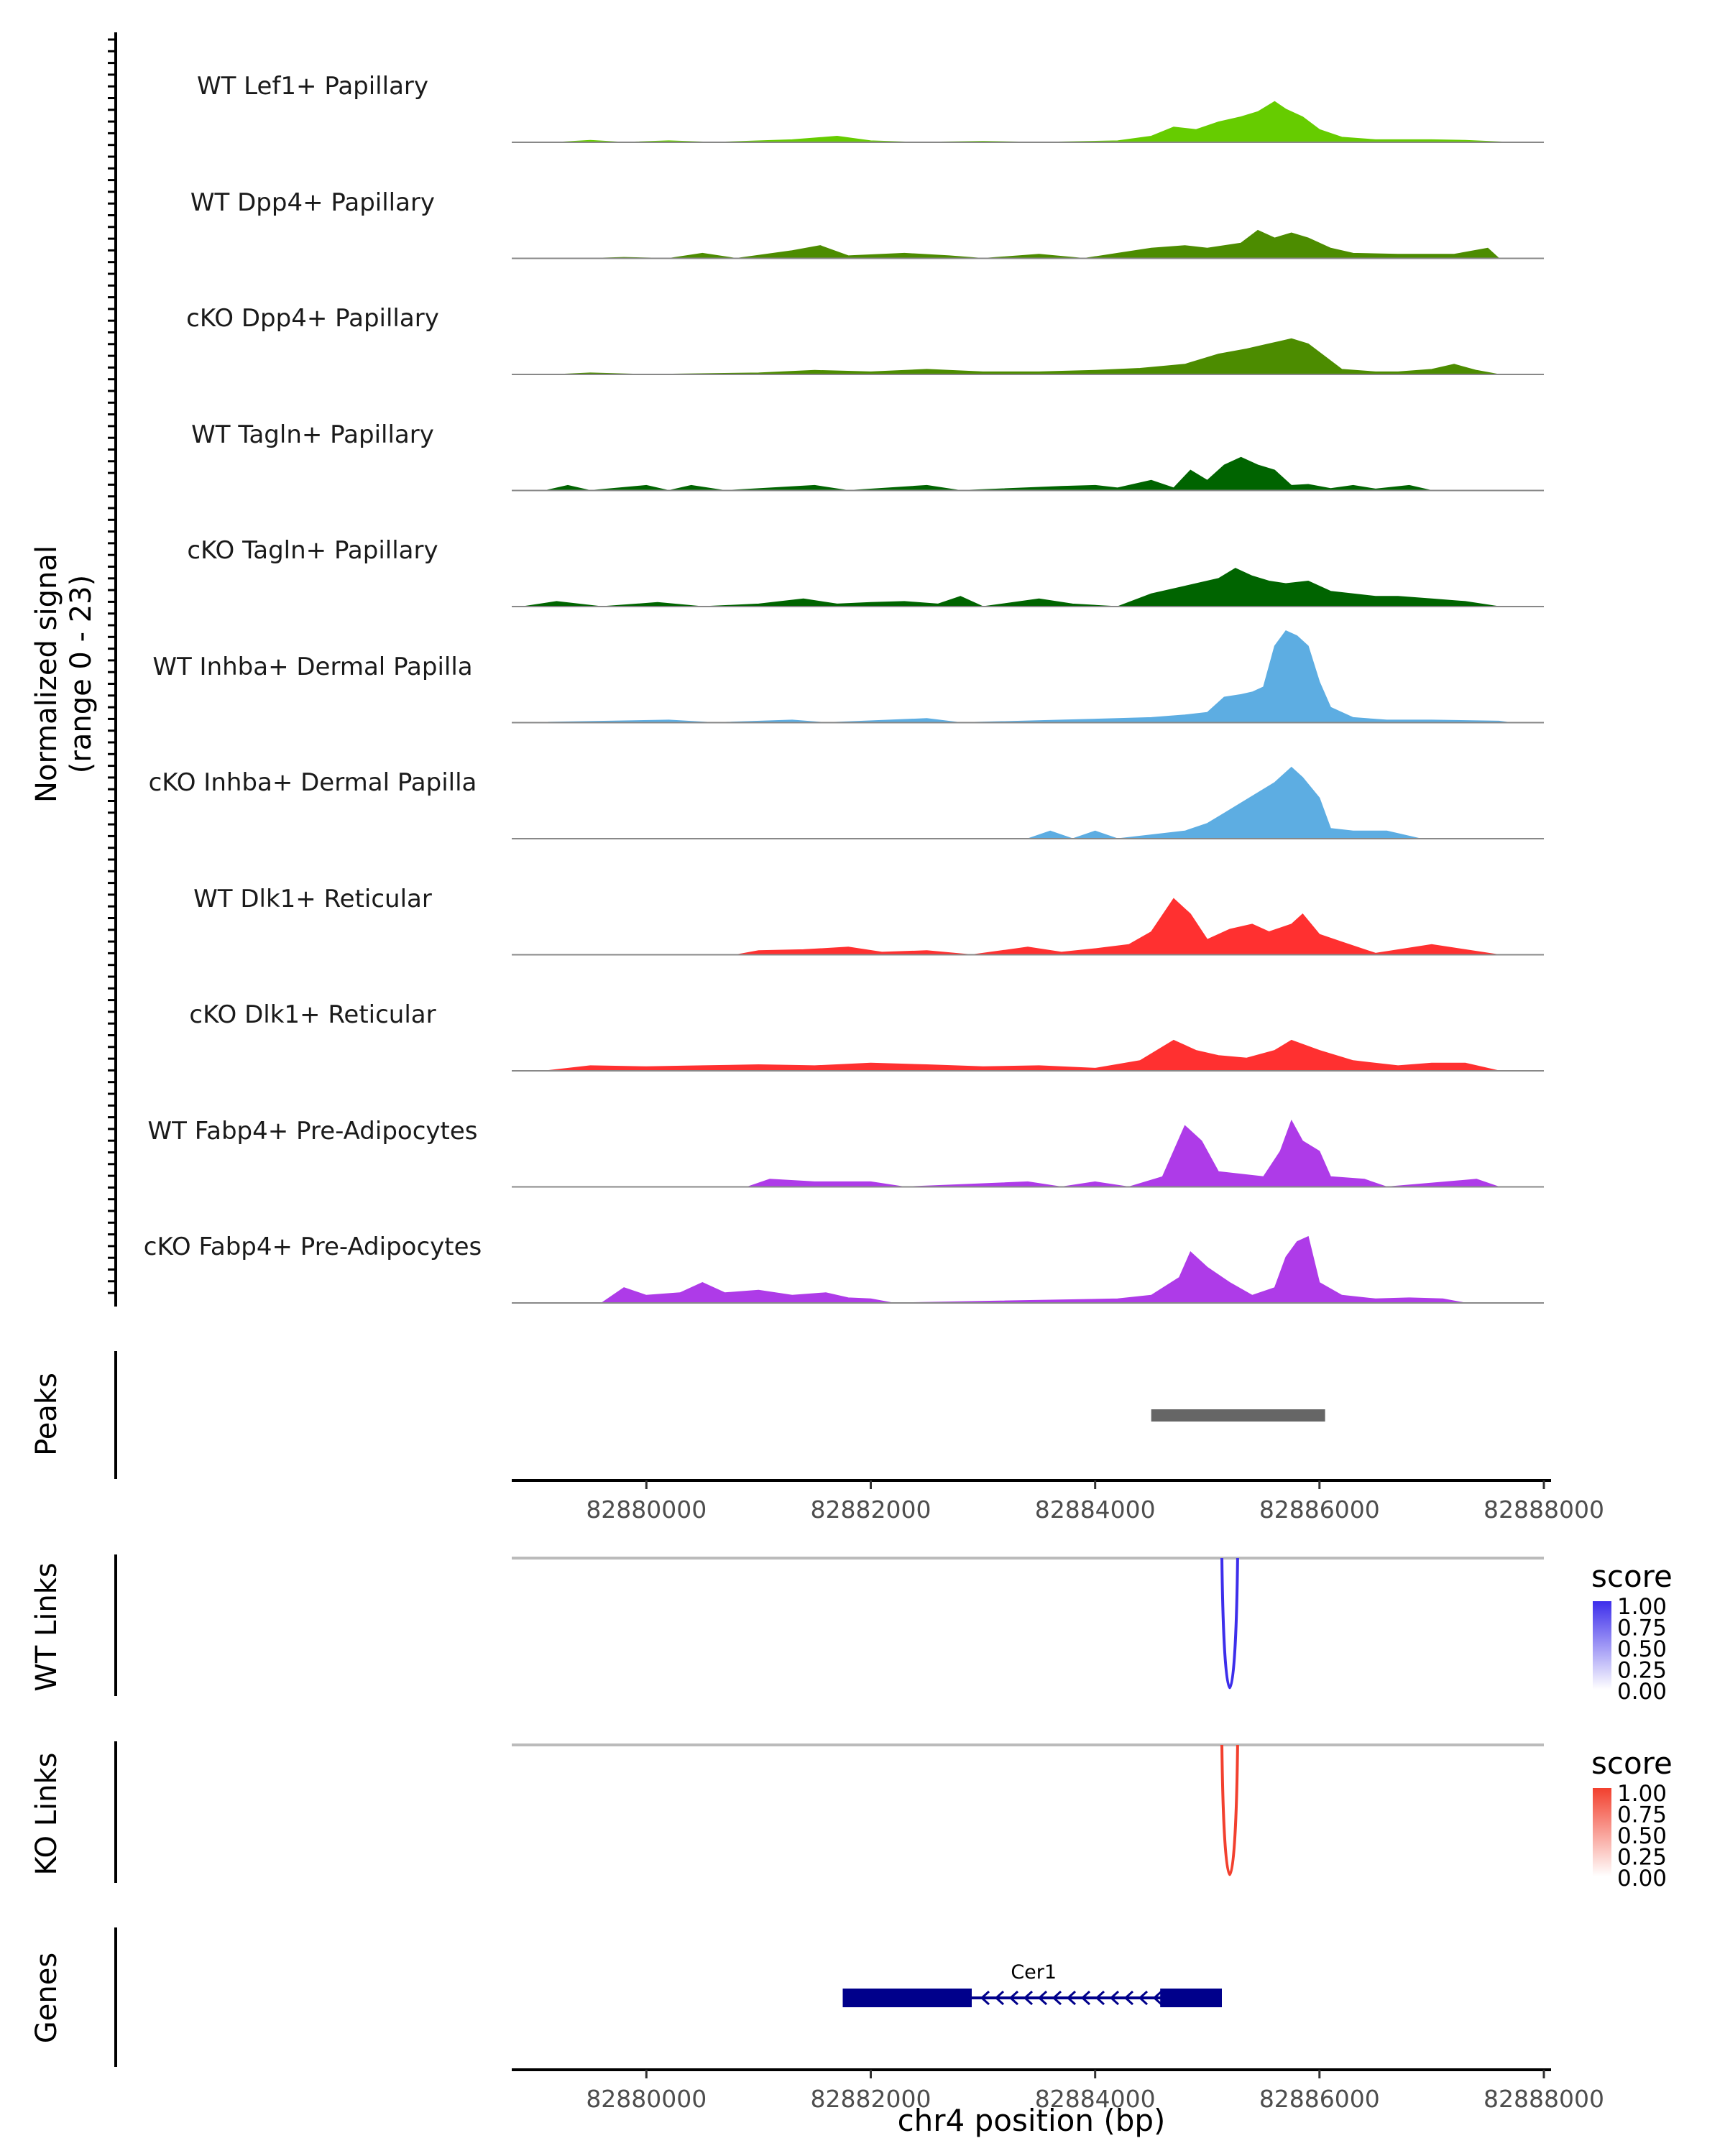 The height and width of the screenshot is (2156, 1725). I want to click on track-label: cKO Dpp4+ Papillary, so click(312, 318).